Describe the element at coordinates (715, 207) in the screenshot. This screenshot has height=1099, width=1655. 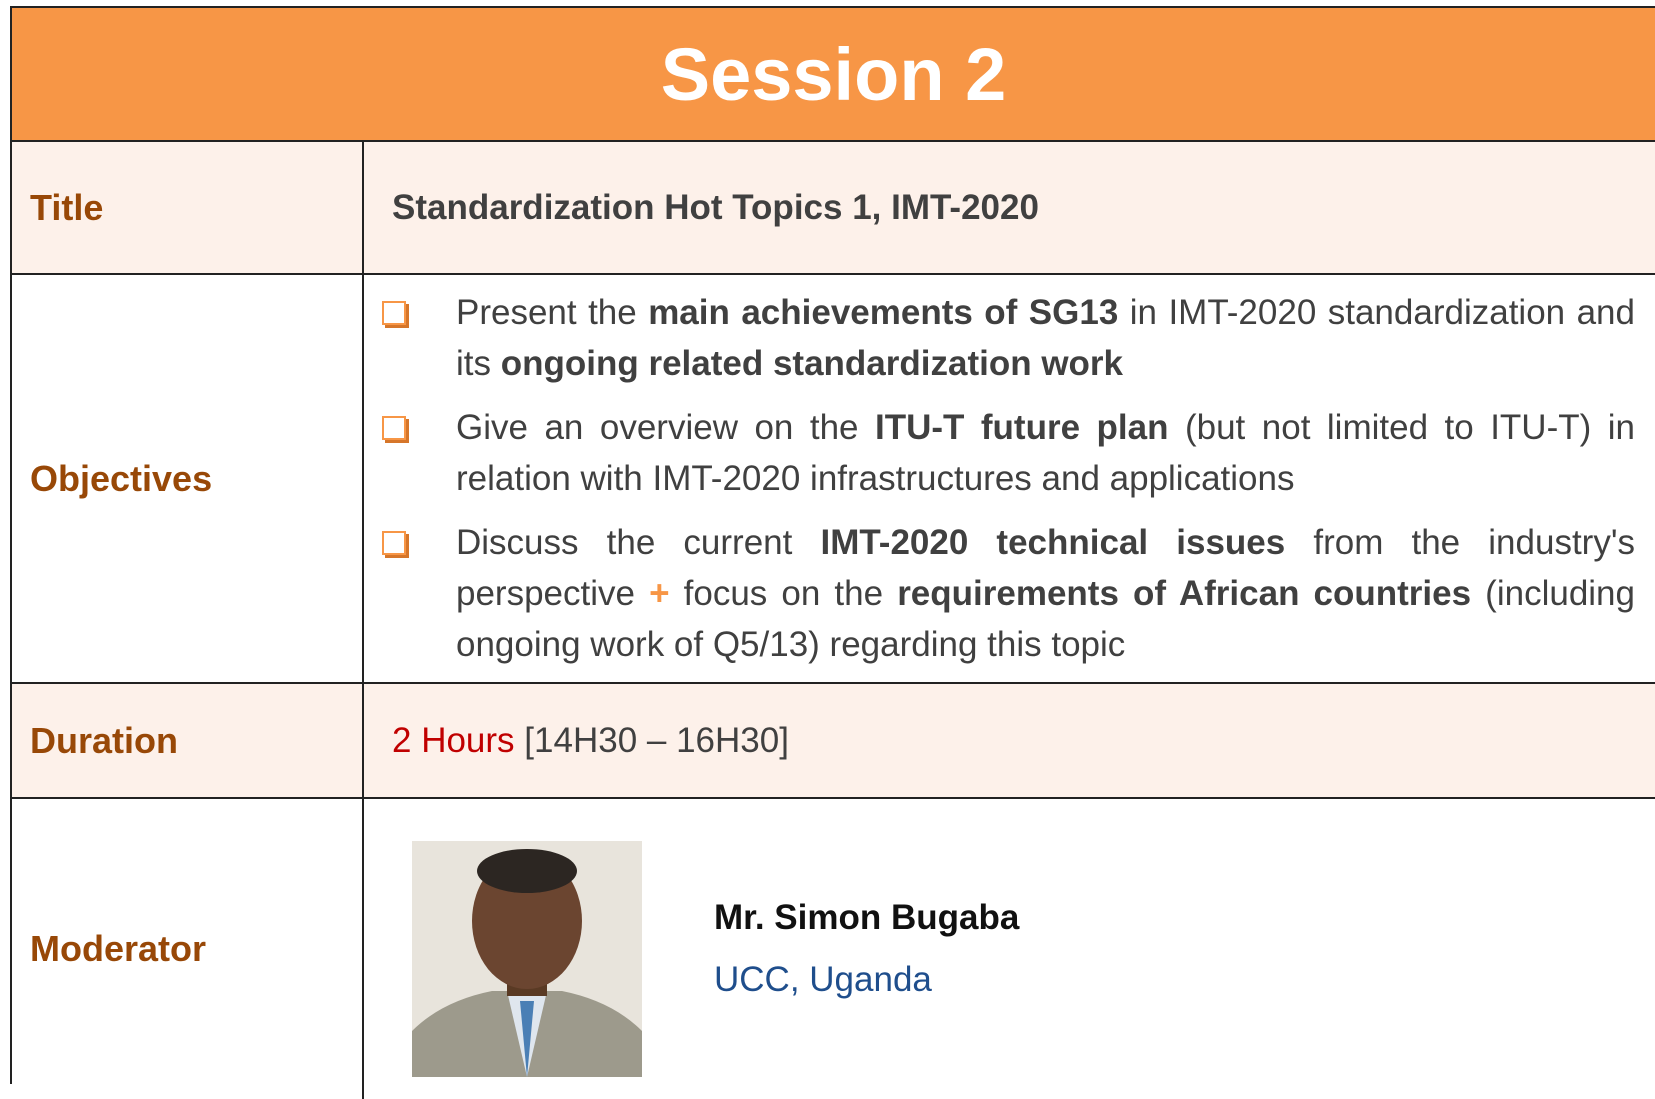
I see `title-text: Standardization Hot Topics 1, IMT-2020` at that location.